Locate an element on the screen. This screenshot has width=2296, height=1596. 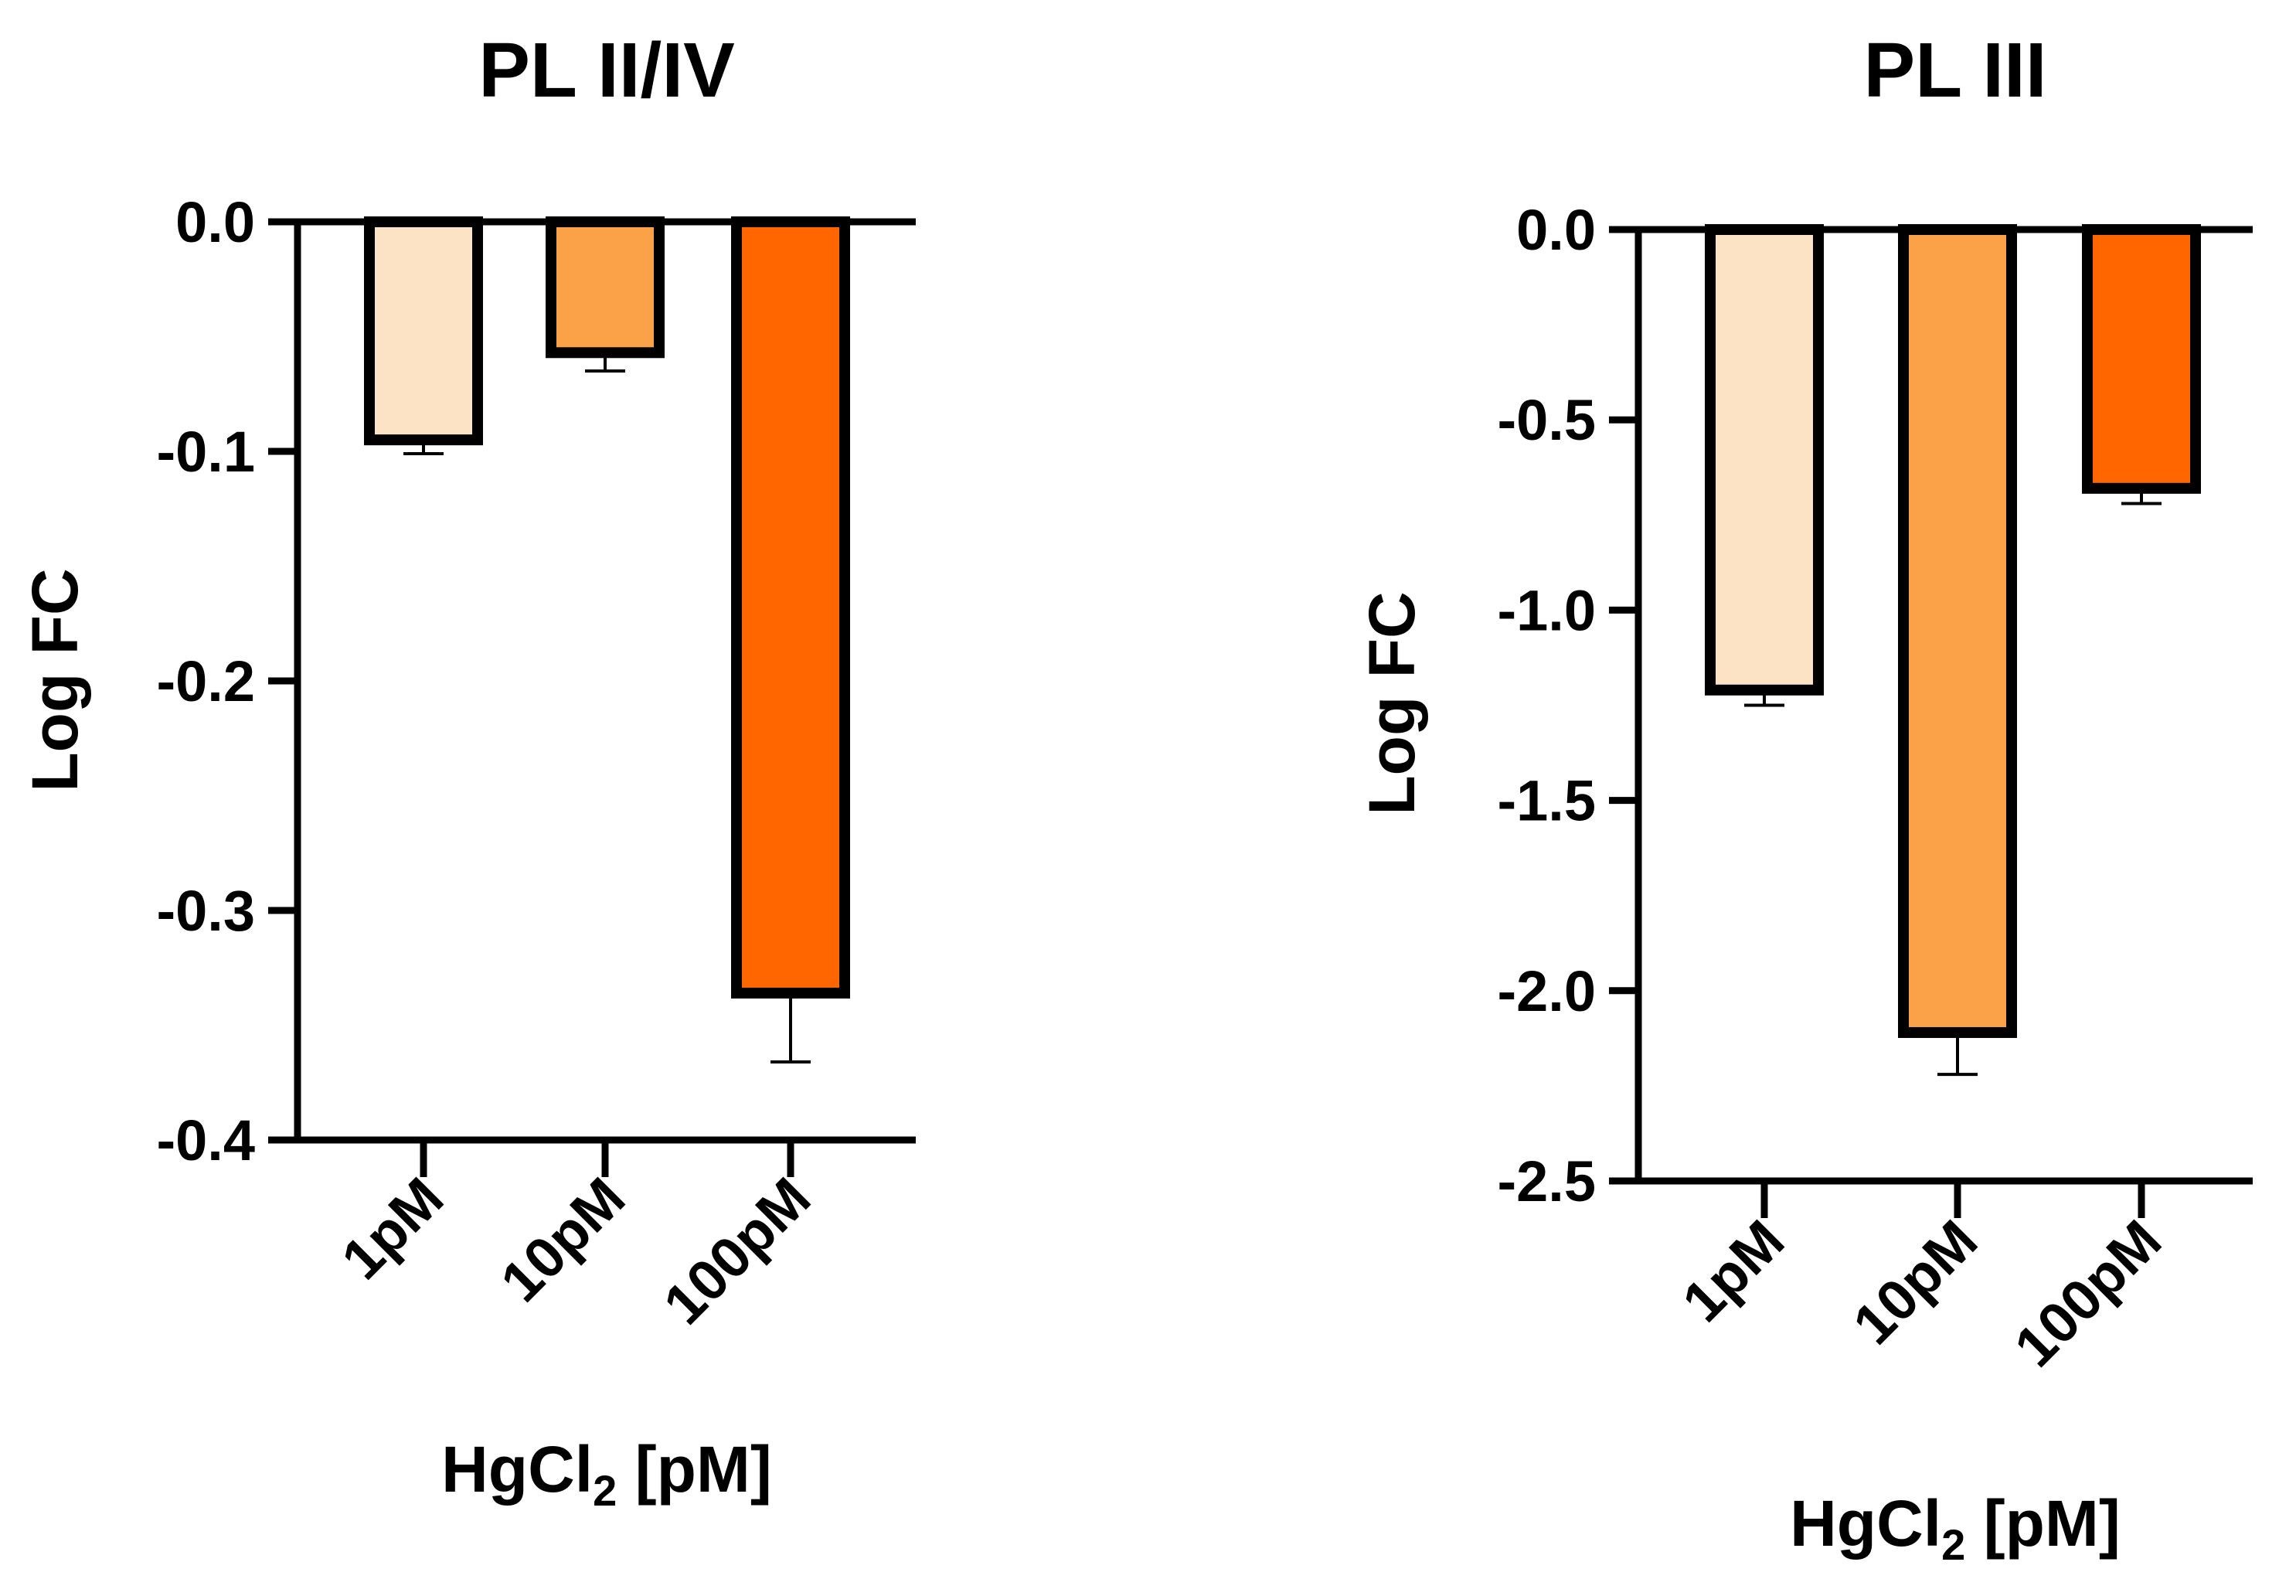
y-tick-label: -0.5 is located at coordinates (1547, 420).